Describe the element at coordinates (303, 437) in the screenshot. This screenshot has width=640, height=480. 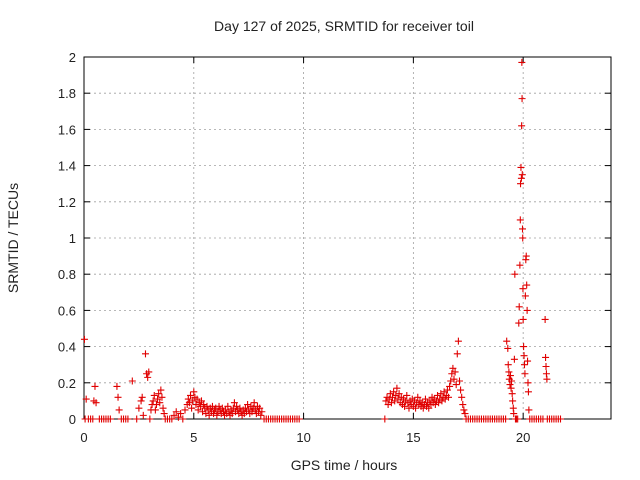
I see `x-tick-label: 10` at that location.